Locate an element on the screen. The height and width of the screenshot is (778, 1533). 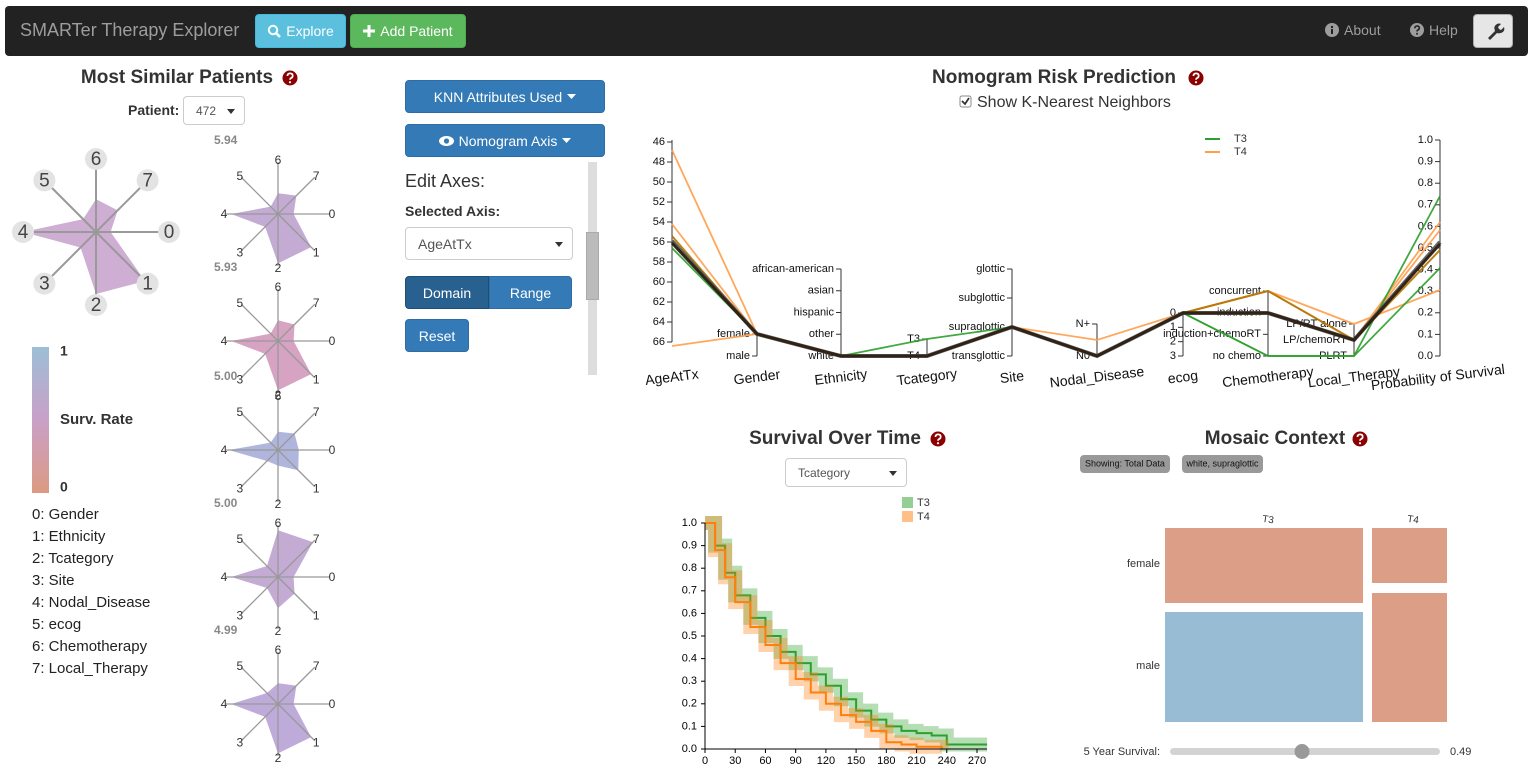
settings-button is located at coordinates (1493, 31).